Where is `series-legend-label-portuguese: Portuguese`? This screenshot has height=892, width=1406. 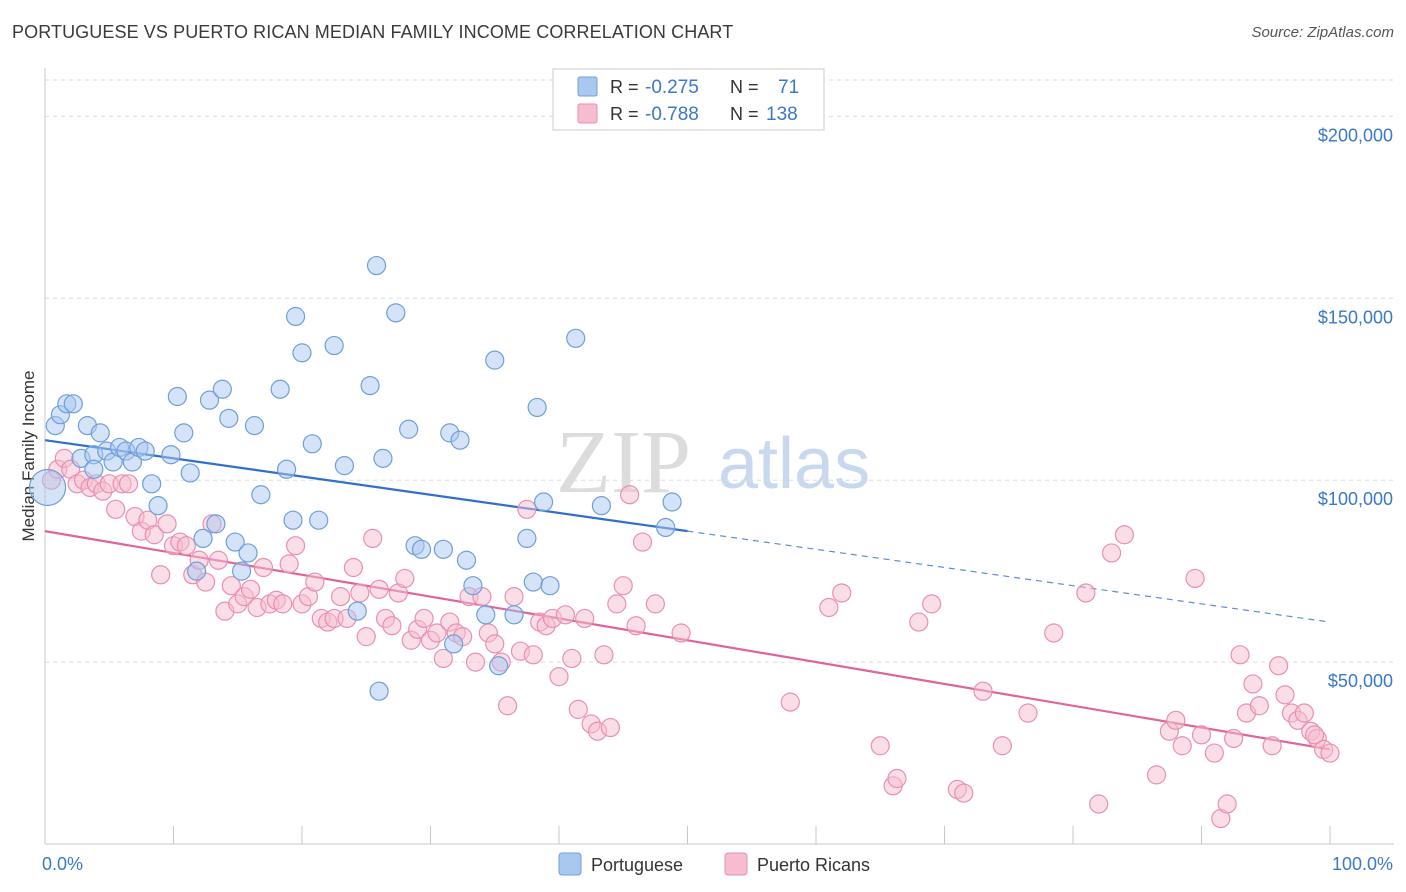
series-legend-label-portuguese: Portuguese is located at coordinates (637, 865).